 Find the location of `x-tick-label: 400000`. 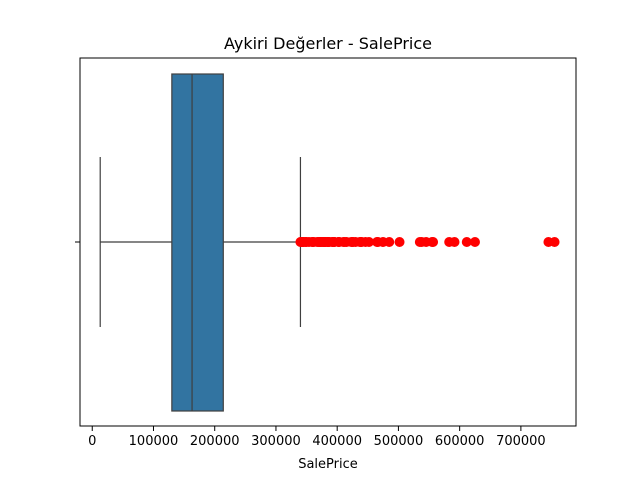

x-tick-label: 400000 is located at coordinates (337, 441).